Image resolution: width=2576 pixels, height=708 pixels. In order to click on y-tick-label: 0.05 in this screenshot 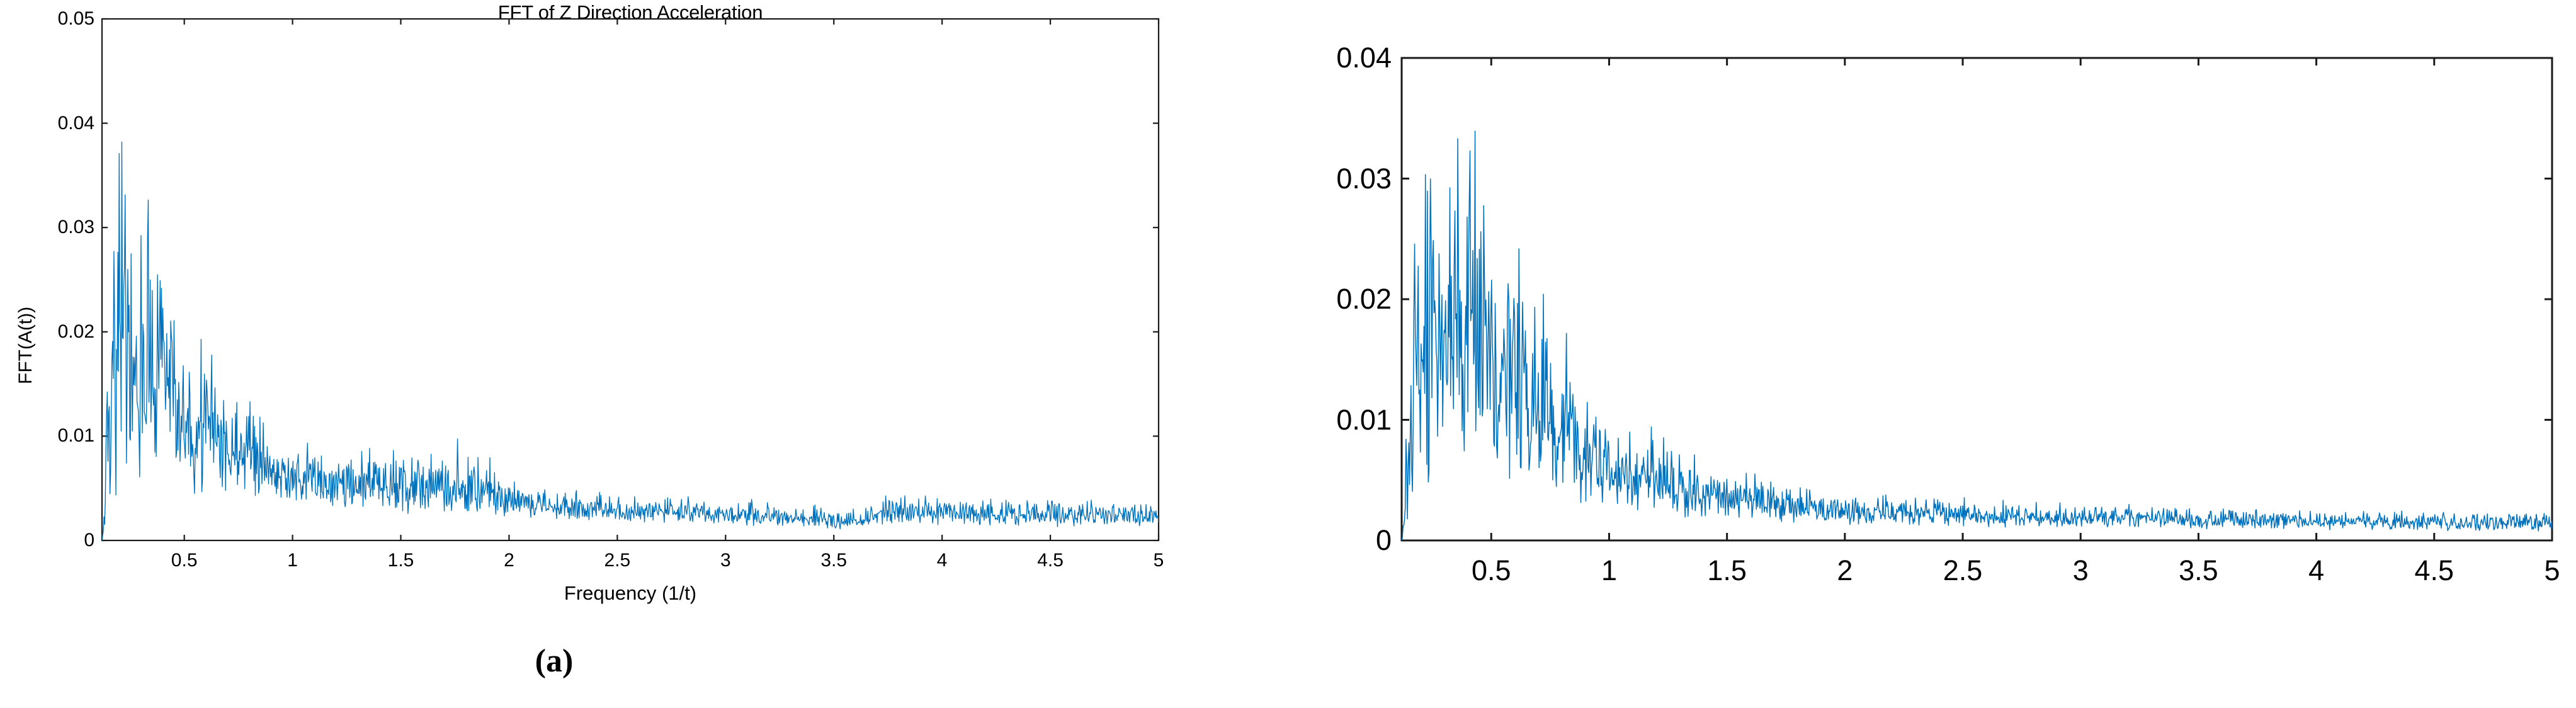, I will do `click(75, 18)`.